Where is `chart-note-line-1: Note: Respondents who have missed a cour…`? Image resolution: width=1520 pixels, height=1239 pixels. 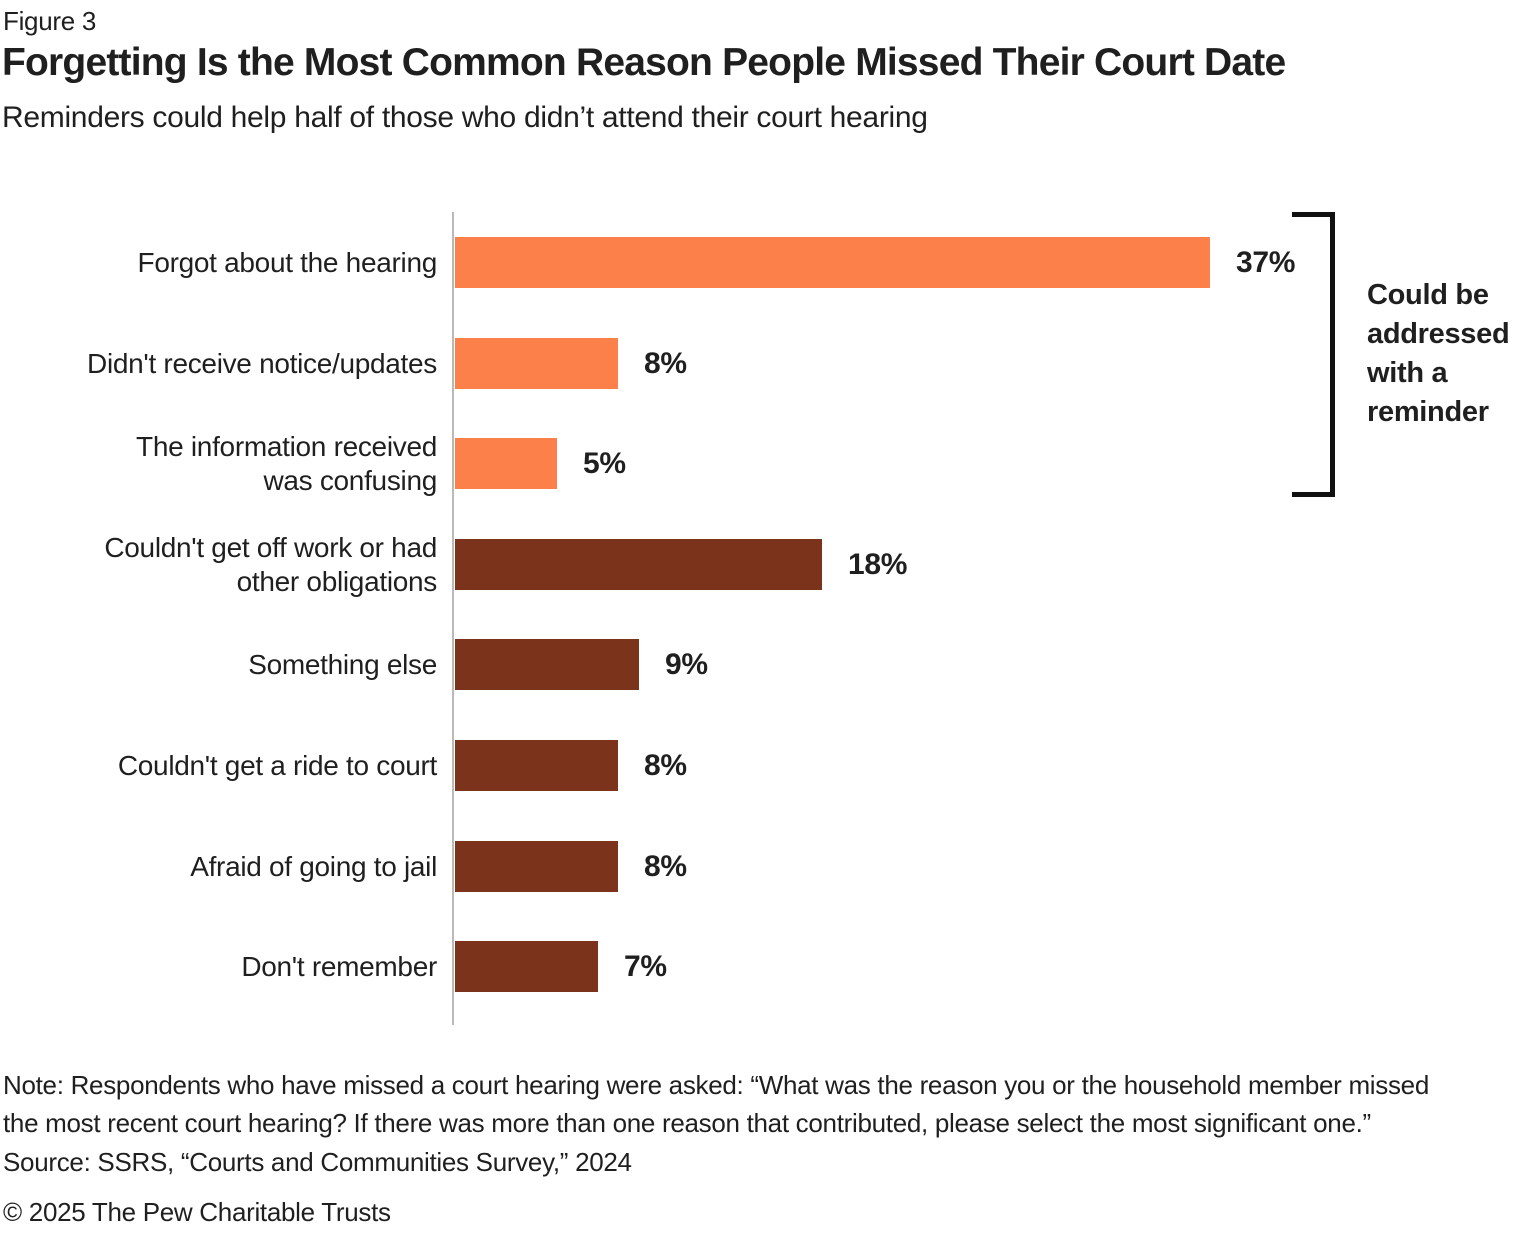 chart-note-line-1: Note: Respondents who have missed a cour… is located at coordinates (716, 1085).